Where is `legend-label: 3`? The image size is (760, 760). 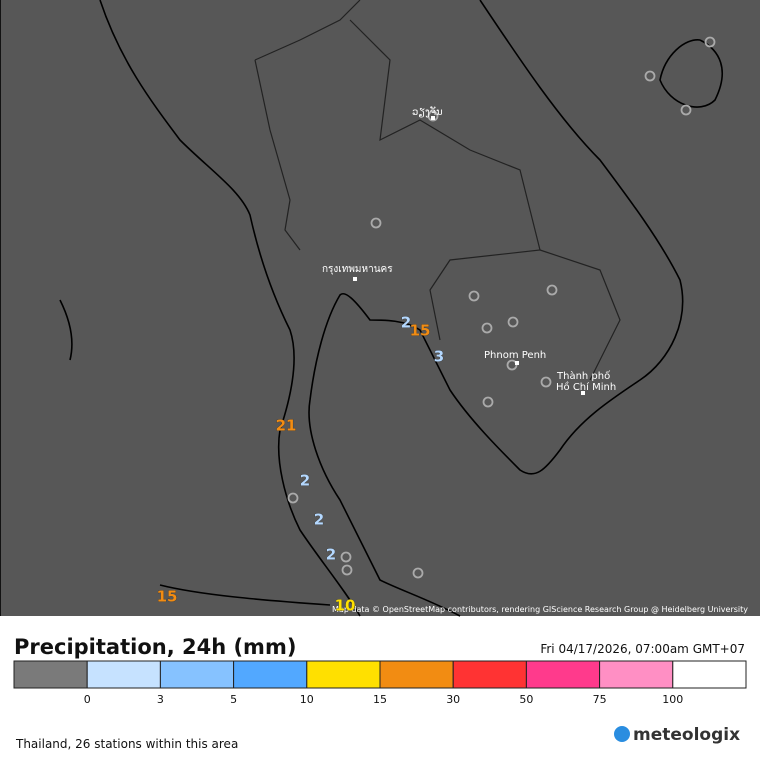 legend-label: 3 is located at coordinates (160, 699).